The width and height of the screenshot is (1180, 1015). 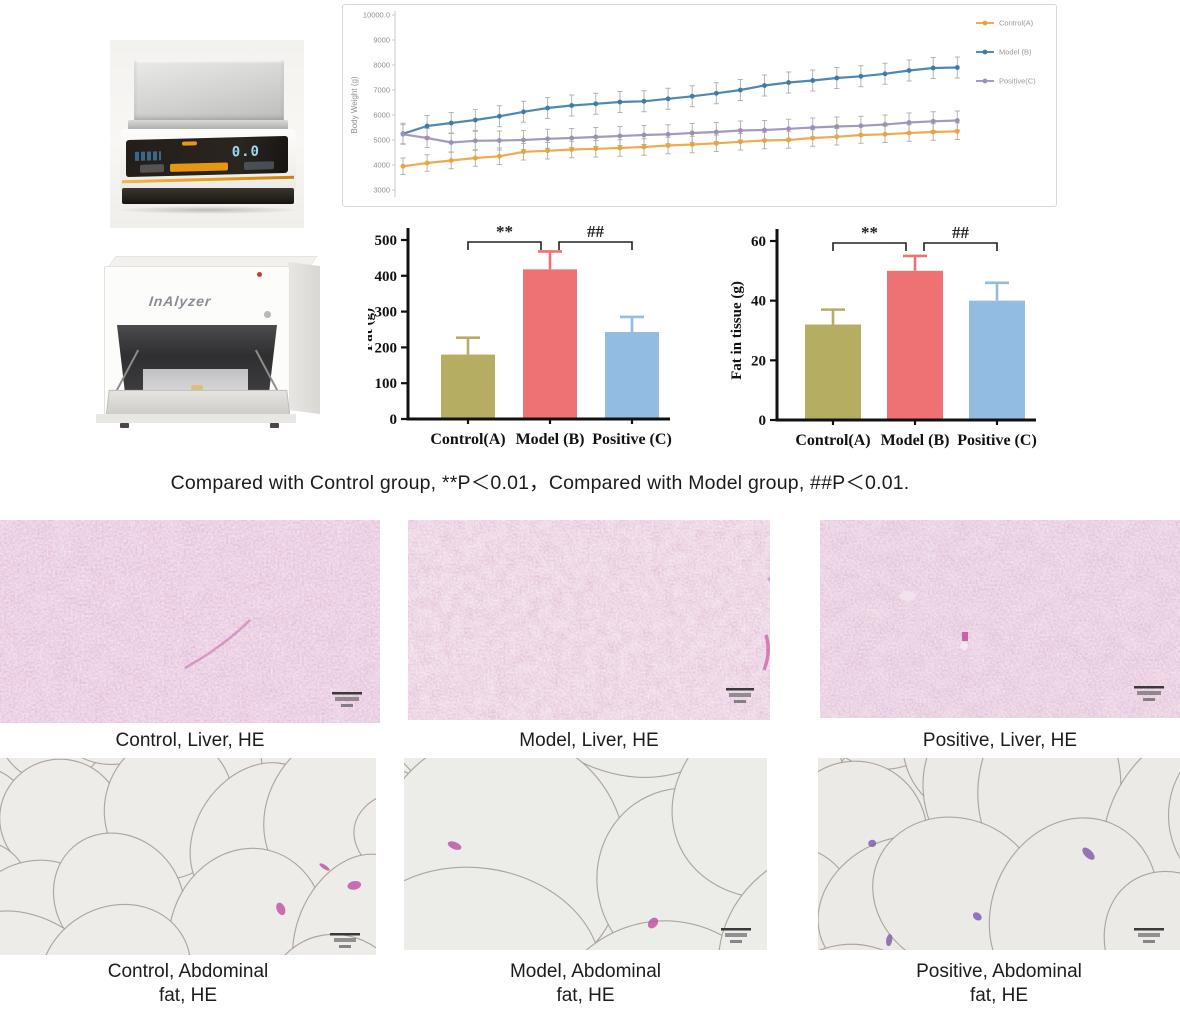 I want to click on y-axis-title: Fat (g), so click(x=372, y=329).